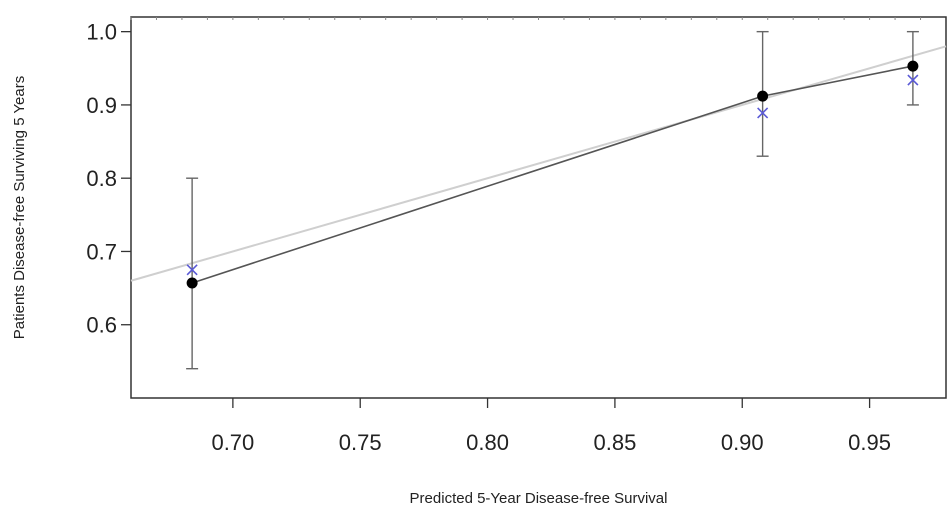 The height and width of the screenshot is (519, 952). I want to click on y-axis-title: Patients Disease-free Surviving 5 Years, so click(19, 207).